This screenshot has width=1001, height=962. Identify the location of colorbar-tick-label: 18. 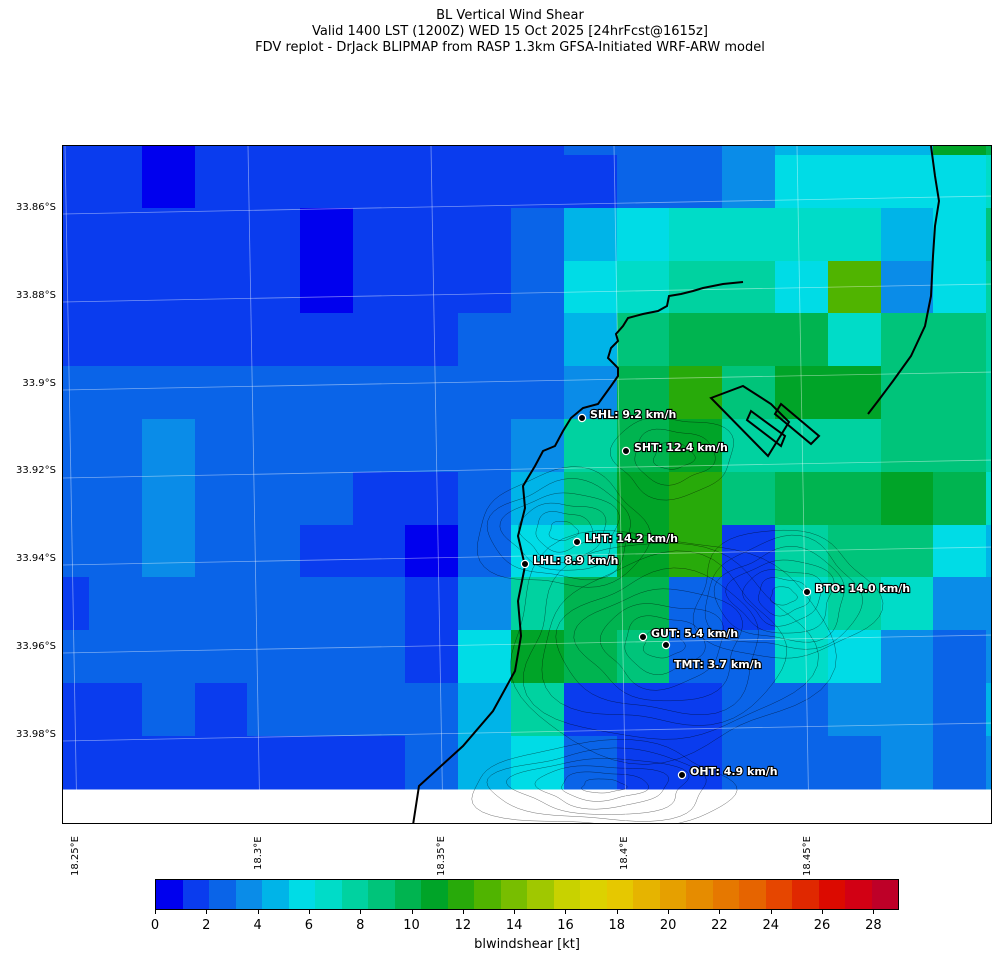
(617, 925).